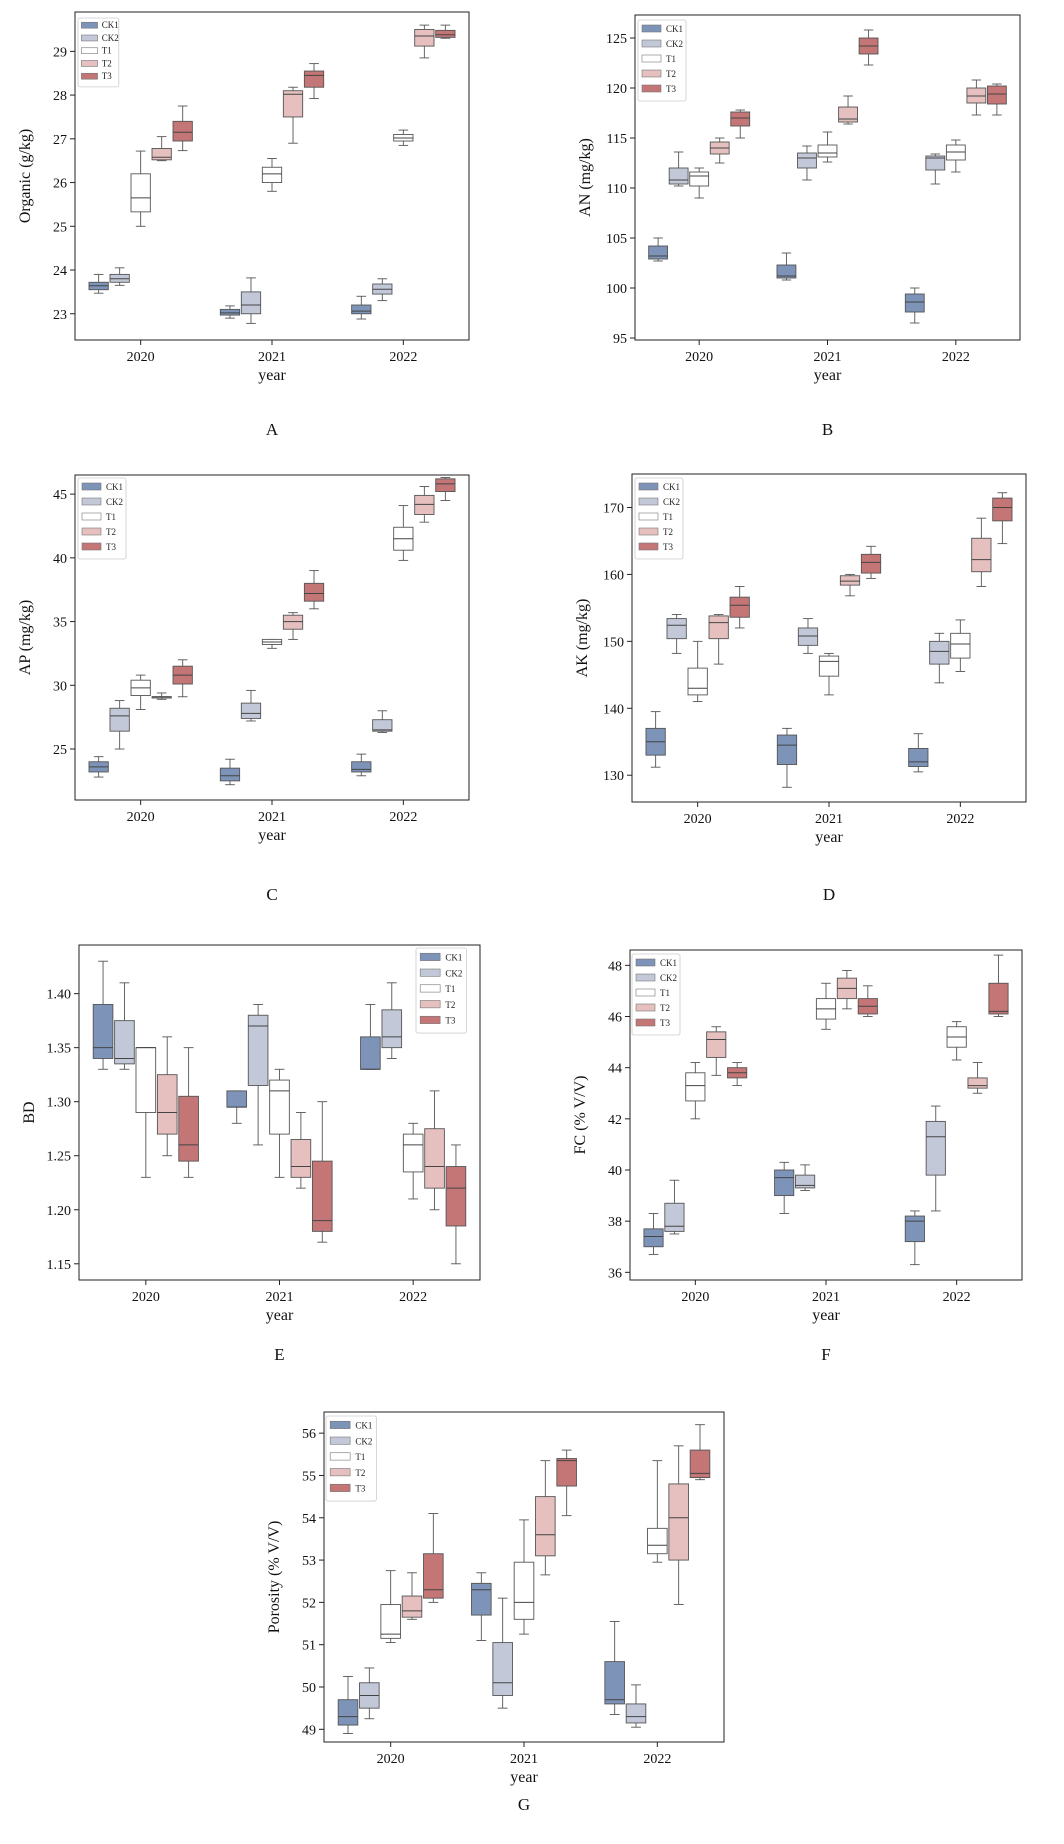 The image size is (1064, 1844). I want to click on y-axis-title: AN (mg/kg), so click(585, 177).